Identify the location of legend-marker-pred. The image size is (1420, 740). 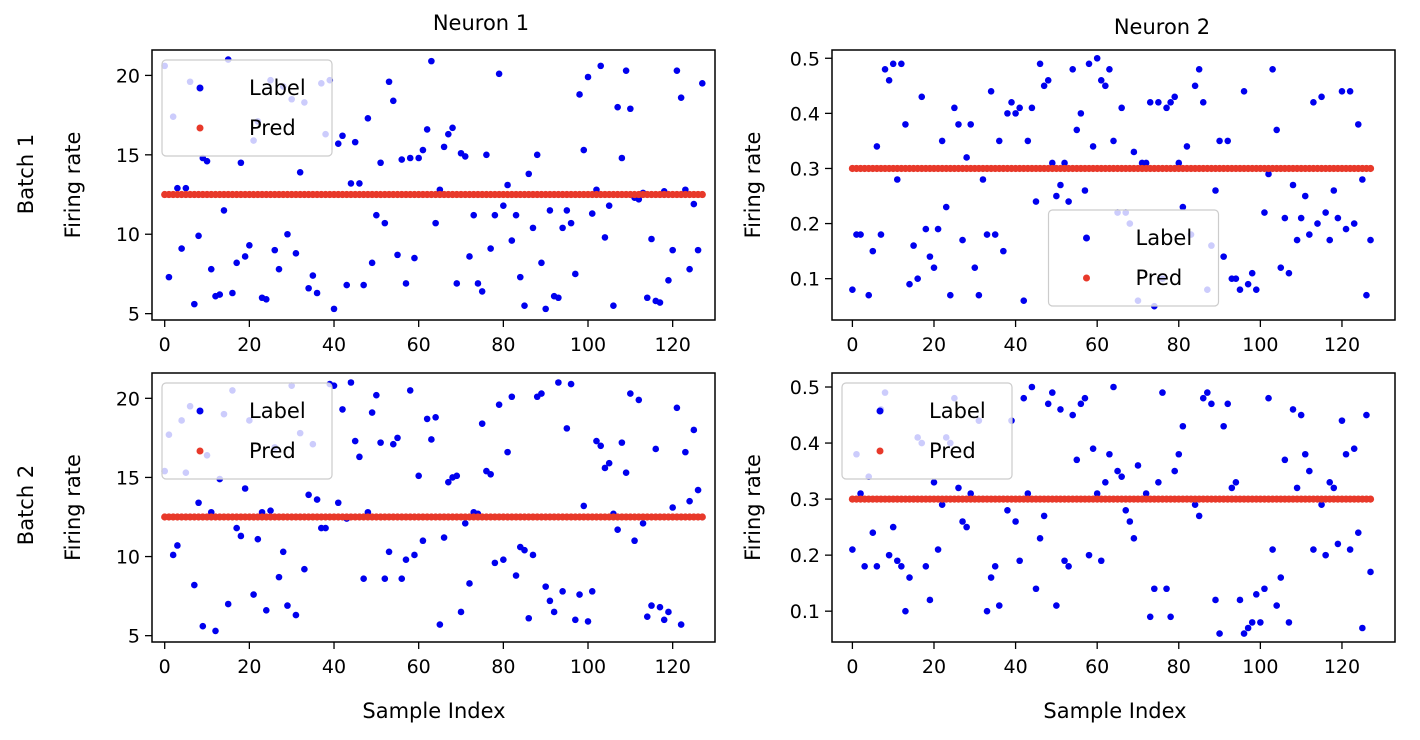
(880, 451).